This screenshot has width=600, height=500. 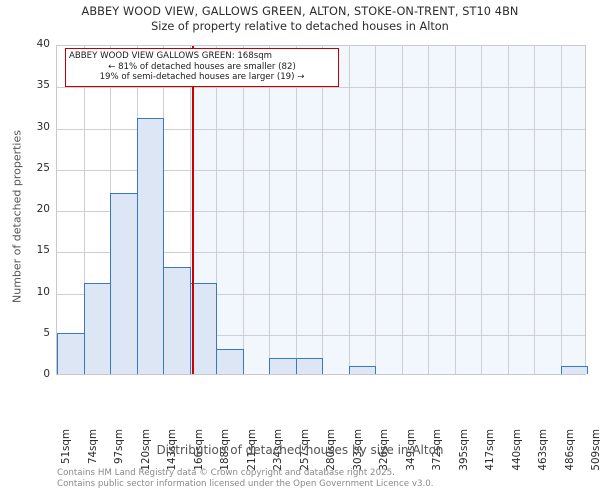 I want to click on y-tick-label: 5, so click(x=46, y=332).